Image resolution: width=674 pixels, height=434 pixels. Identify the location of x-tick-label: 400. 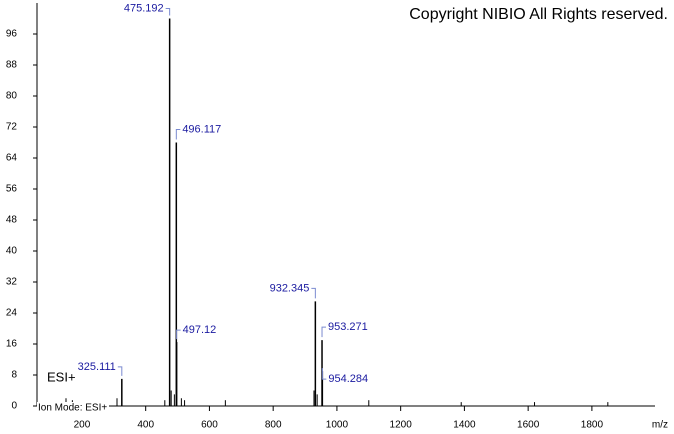
(145, 425).